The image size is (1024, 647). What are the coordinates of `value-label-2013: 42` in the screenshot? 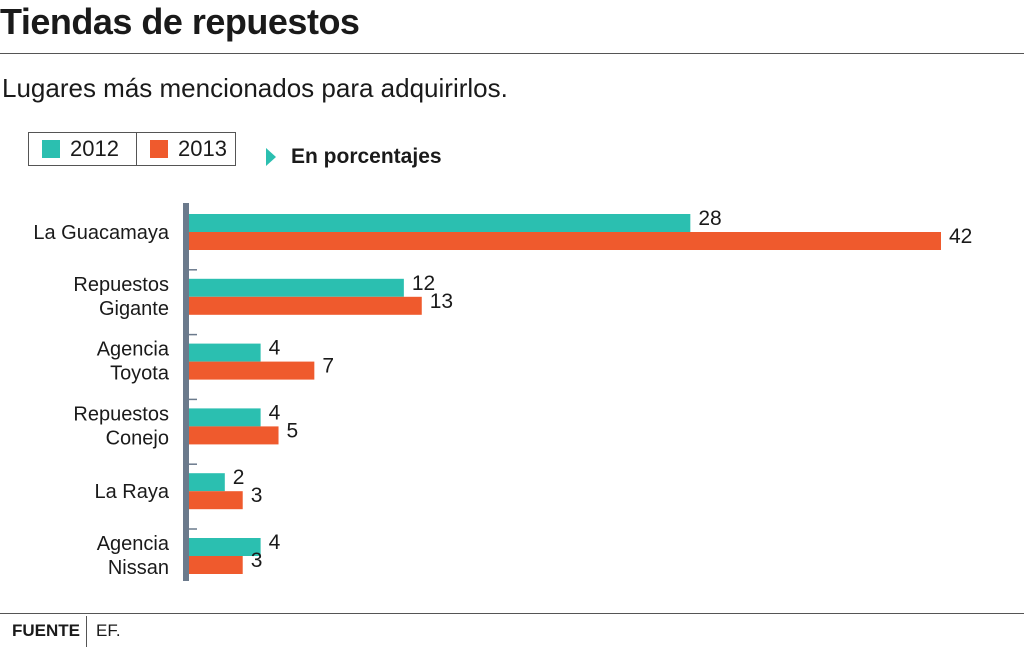 It's located at (960, 236).